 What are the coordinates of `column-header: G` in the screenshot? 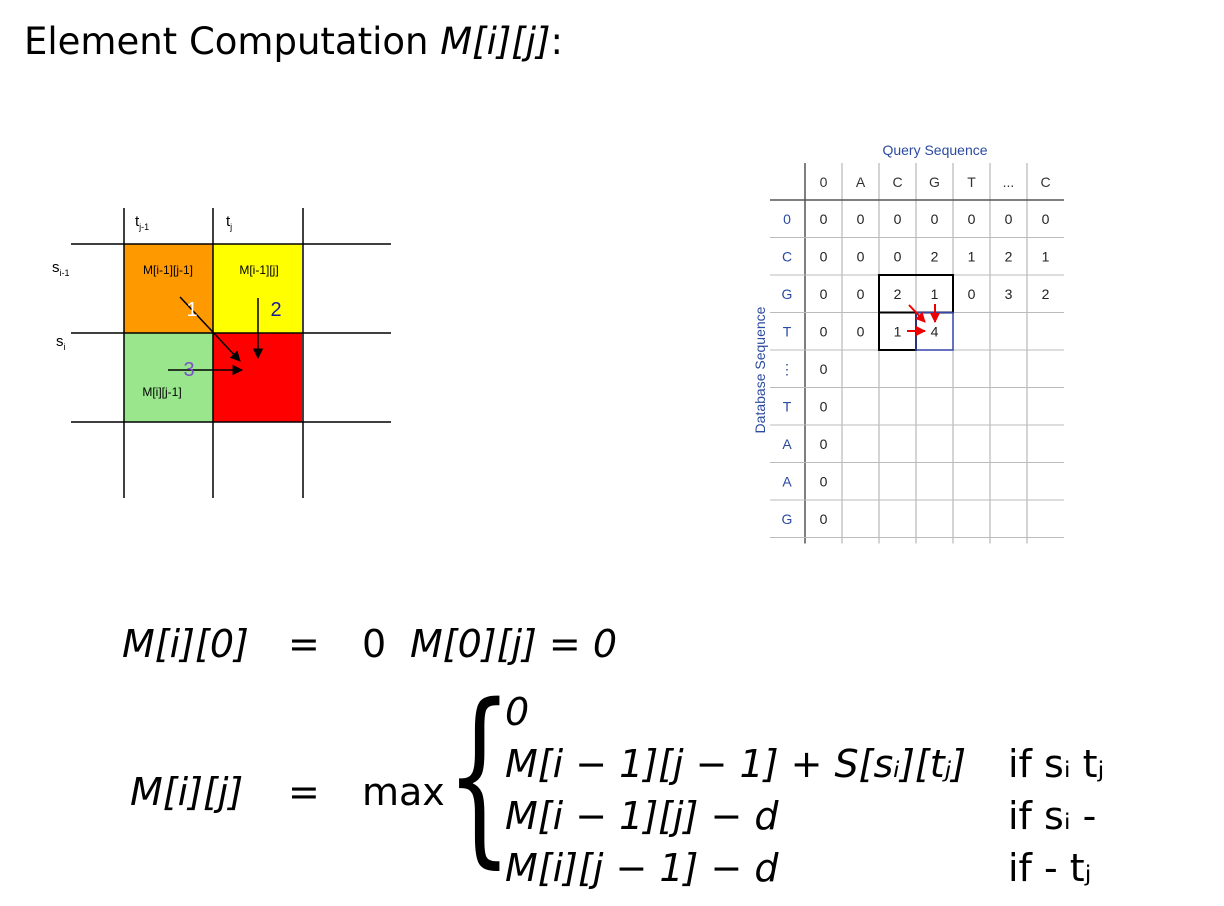 It's located at (934, 182).